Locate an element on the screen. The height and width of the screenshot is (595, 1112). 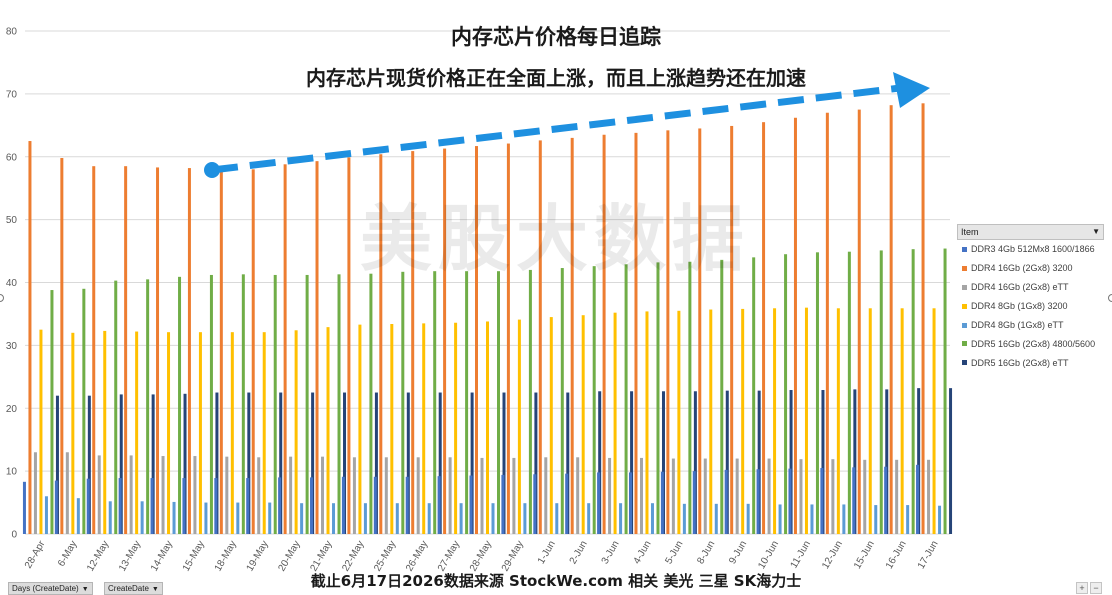
legend-item: DDR4 8Gb (1Gx8) 3200 is located at coordinates (1030, 306).